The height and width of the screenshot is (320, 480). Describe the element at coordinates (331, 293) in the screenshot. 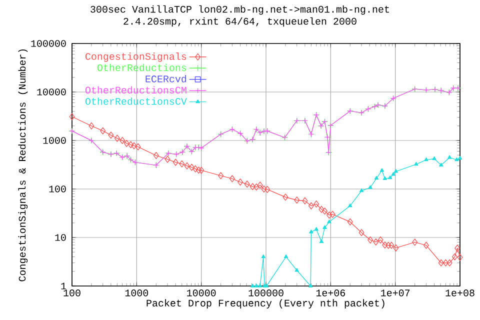

I see `x-tick-label: 1e+06` at that location.